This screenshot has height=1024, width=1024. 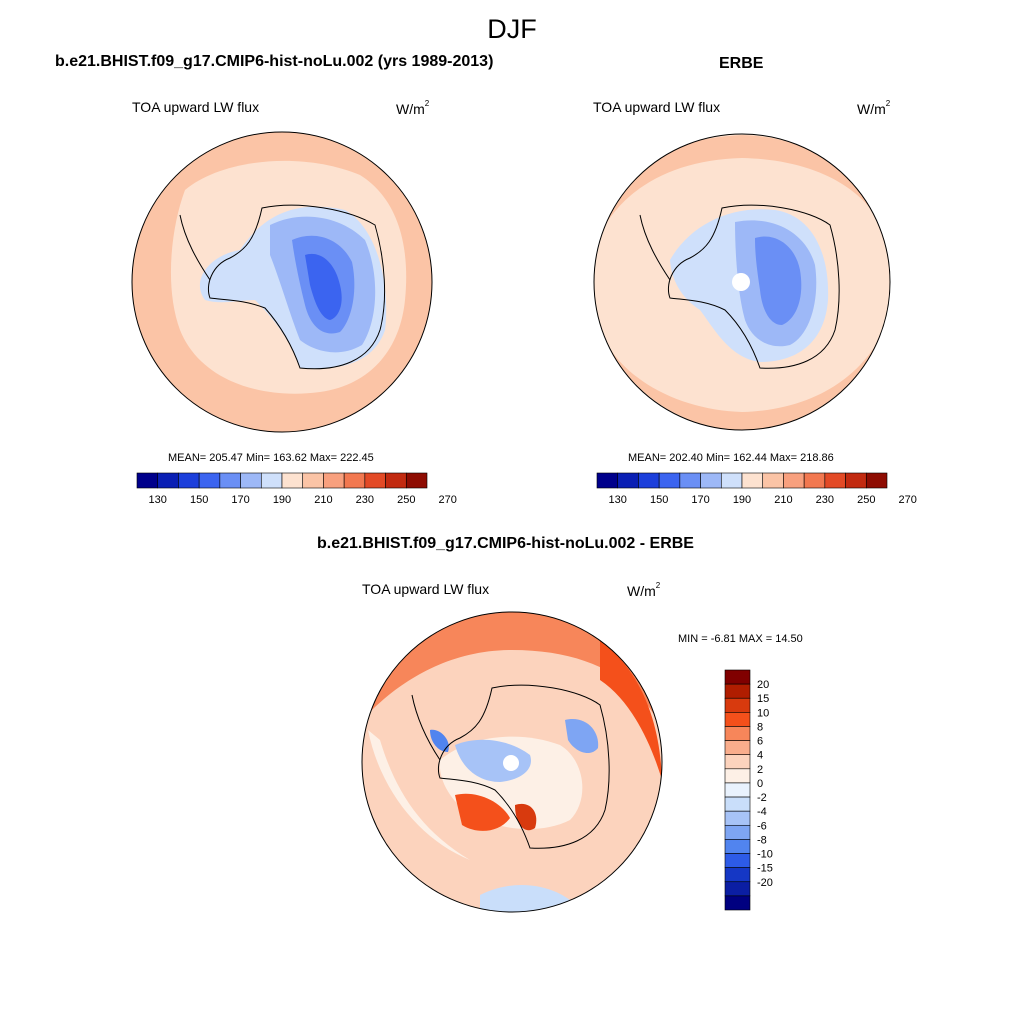 What do you see at coordinates (783, 500) in the screenshot?
I see `obs-colorbar-tick-label: 210` at bounding box center [783, 500].